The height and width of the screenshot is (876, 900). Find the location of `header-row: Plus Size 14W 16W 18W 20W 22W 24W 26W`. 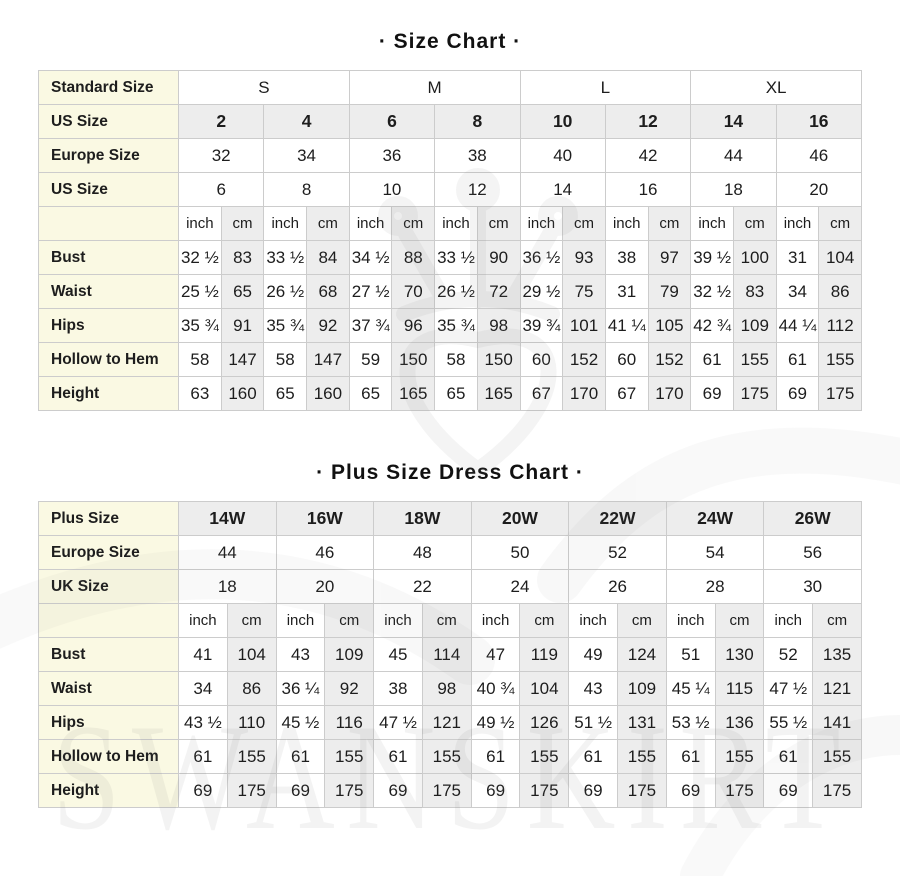

header-row: Plus Size 14W 16W 18W 20W 22W 24W 26W is located at coordinates (450, 518).